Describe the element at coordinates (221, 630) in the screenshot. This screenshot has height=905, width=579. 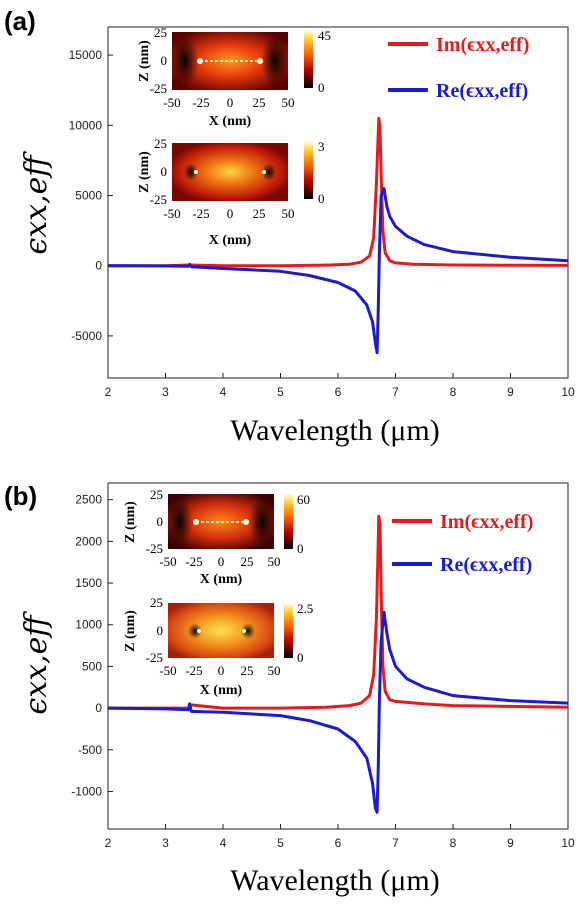
I see `field-map-b2` at that location.